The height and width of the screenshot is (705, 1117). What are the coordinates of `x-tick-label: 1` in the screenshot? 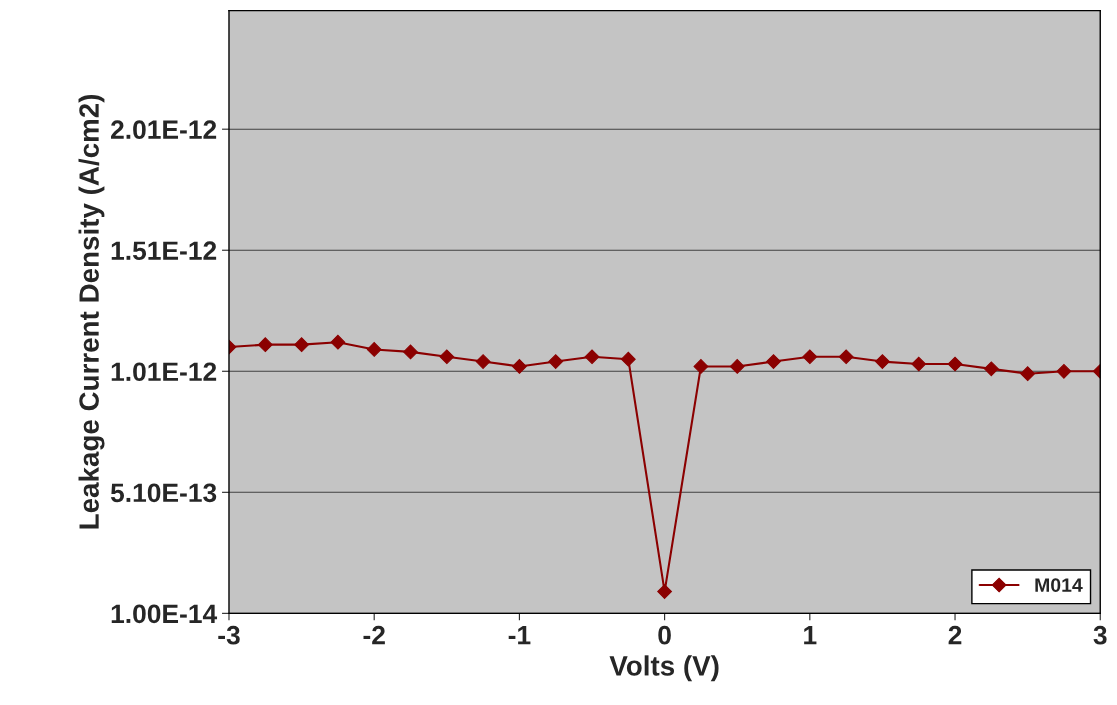 It's located at (810, 635).